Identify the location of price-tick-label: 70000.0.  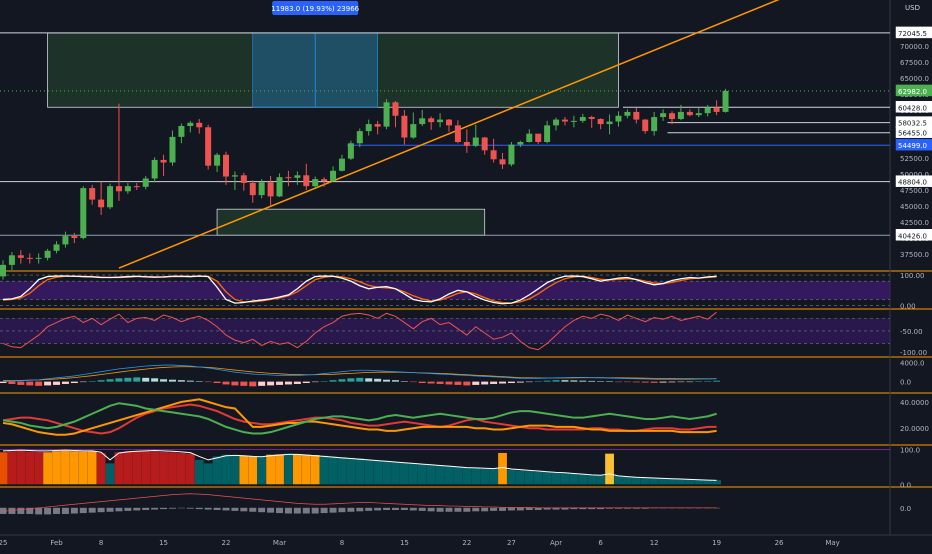
(914, 47).